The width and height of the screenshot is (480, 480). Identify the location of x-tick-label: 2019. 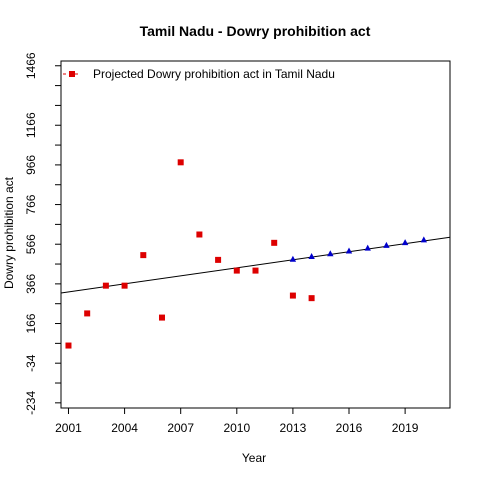
(405, 428).